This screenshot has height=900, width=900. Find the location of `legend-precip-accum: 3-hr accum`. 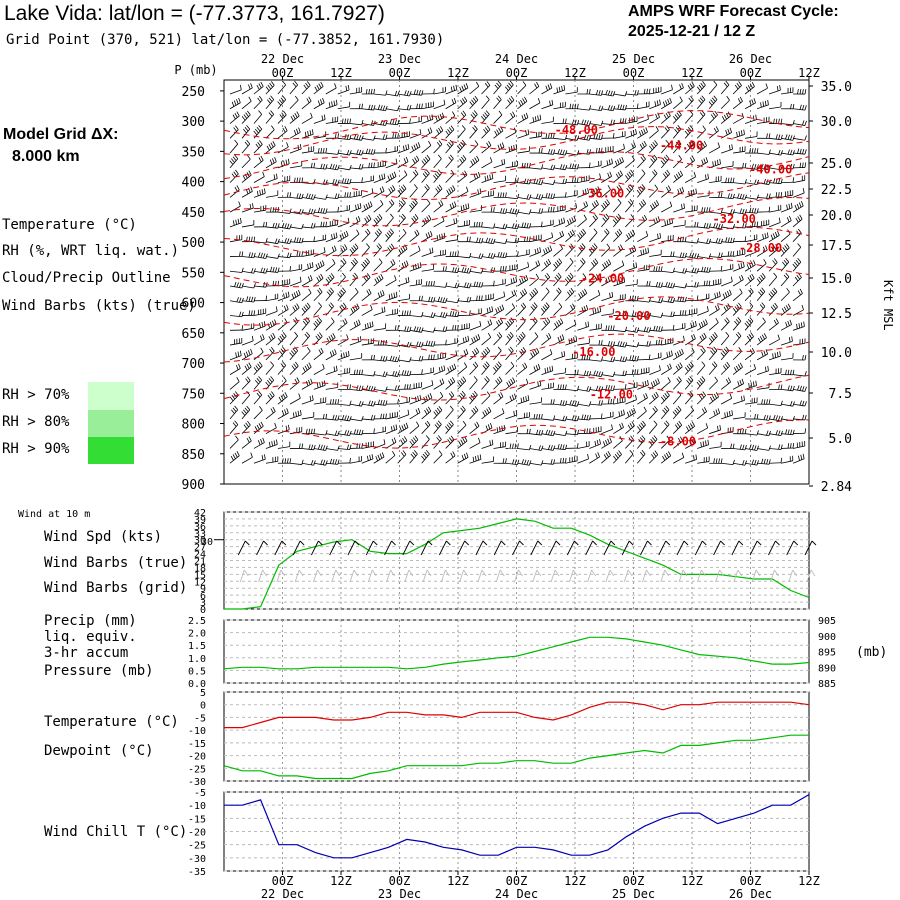

legend-precip-accum: 3-hr accum is located at coordinates (86, 653).